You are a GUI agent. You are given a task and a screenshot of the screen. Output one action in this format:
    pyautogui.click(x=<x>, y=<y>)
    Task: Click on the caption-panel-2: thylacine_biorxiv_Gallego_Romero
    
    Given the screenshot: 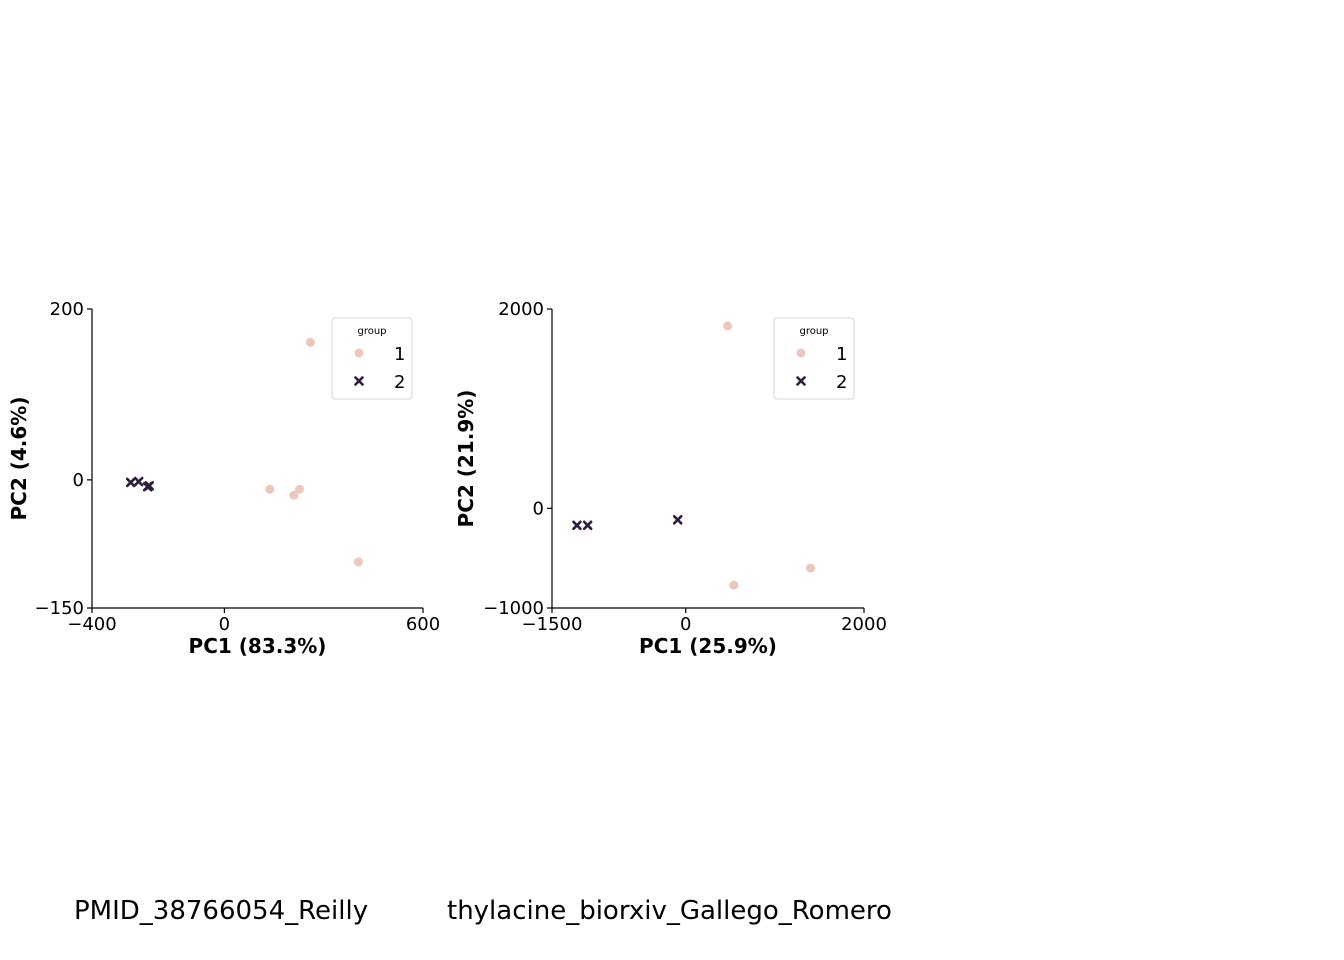 What is the action you would take?
    pyautogui.click(x=669, y=911)
    